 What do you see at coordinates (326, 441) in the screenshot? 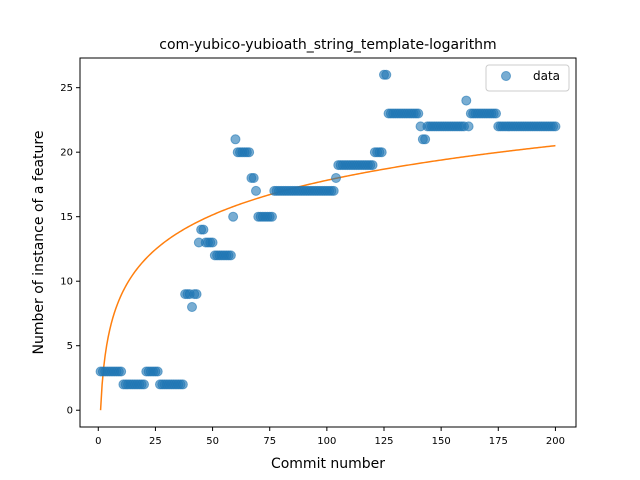
I see `x-tick-label: 100` at bounding box center [326, 441].